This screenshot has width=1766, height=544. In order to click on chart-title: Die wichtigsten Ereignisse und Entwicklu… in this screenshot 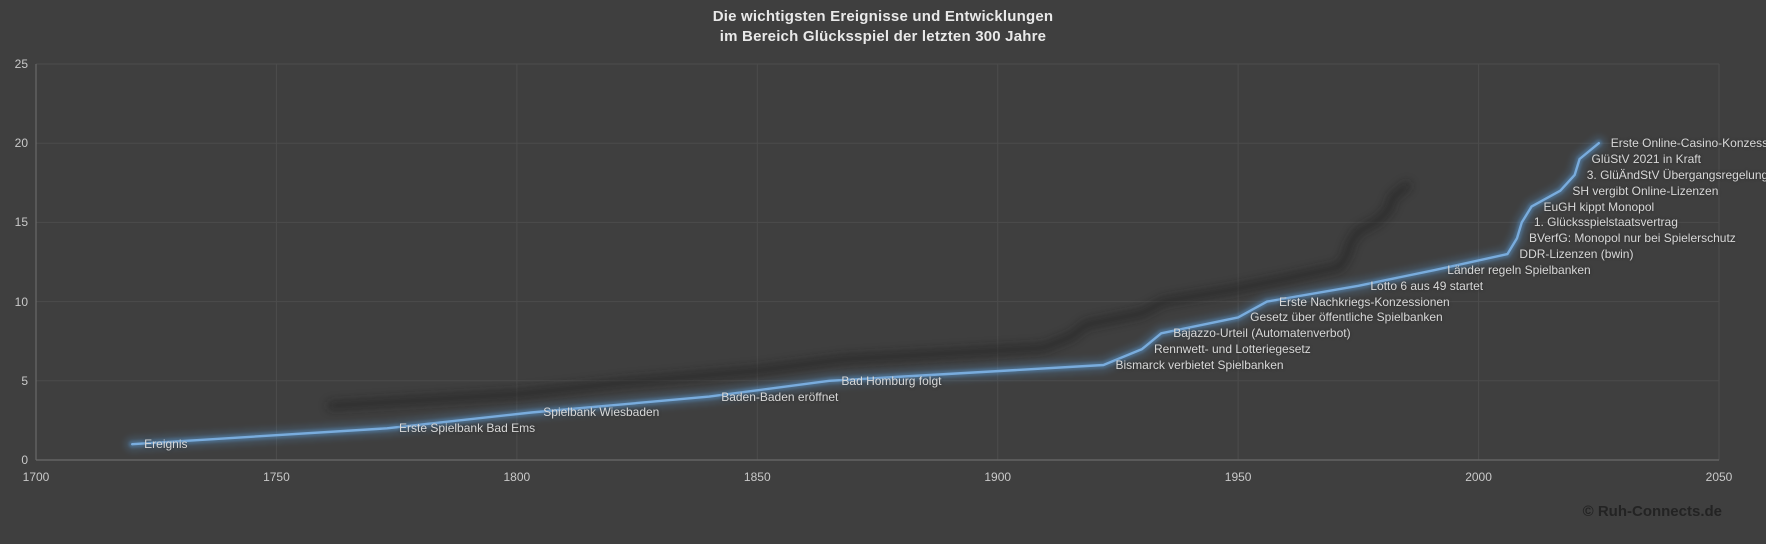, I will do `click(883, 27)`.